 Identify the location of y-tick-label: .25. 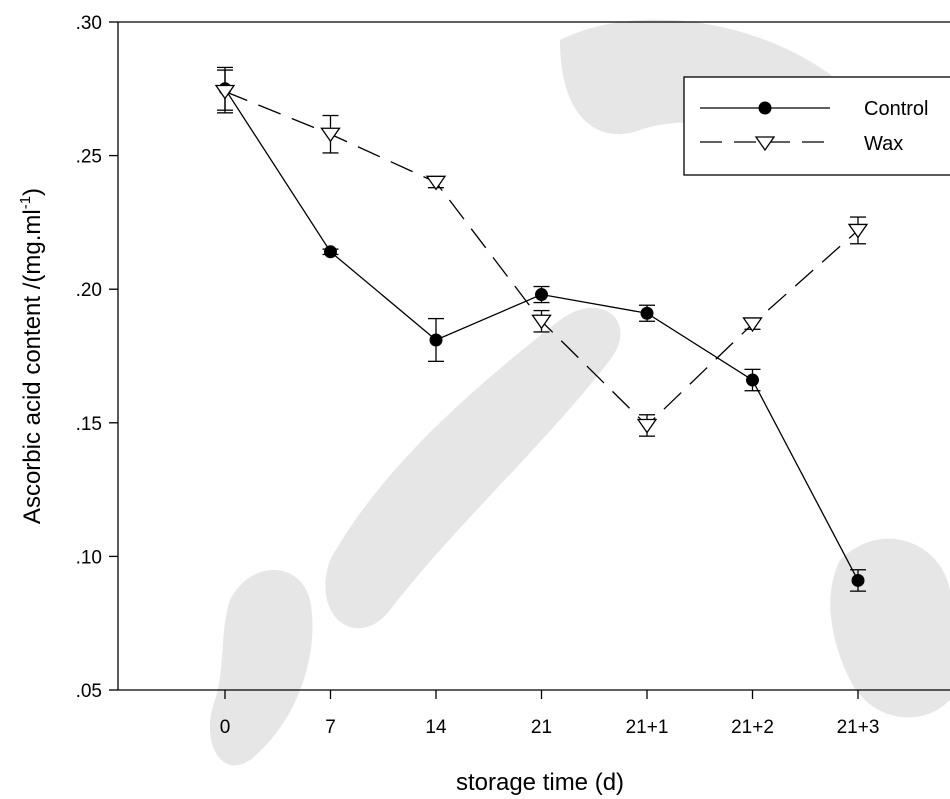
(89, 157).